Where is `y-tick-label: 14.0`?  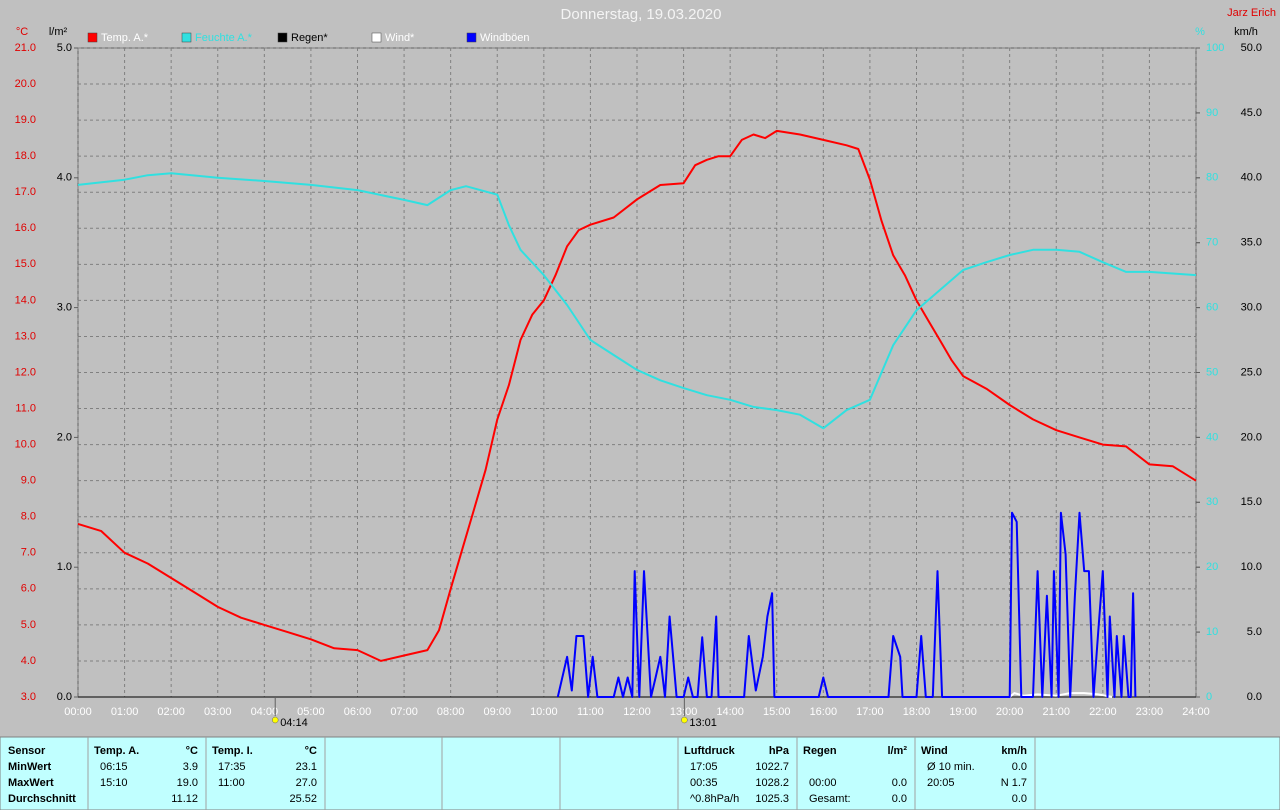
y-tick-label: 14.0 is located at coordinates (25, 300).